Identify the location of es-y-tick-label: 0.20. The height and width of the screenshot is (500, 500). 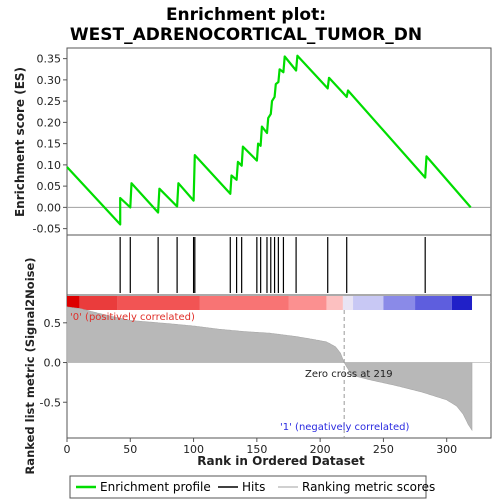
(49, 122).